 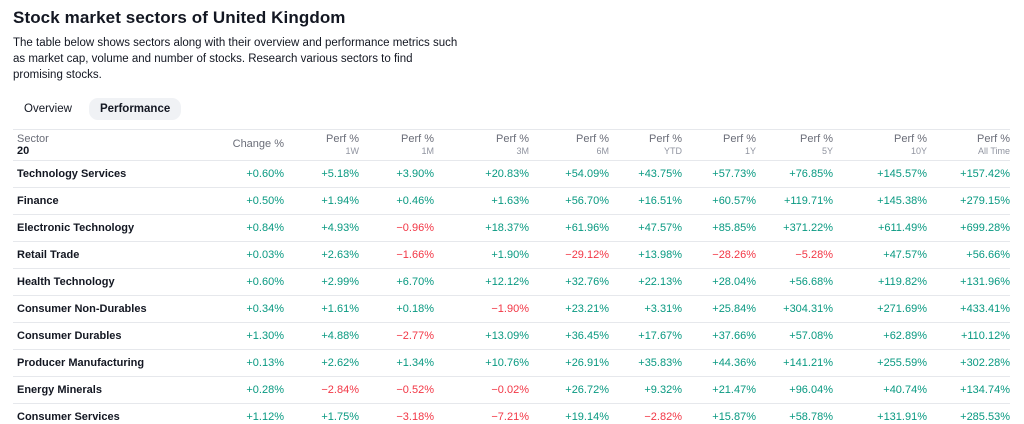 I want to click on perf-value: +4.88%, so click(x=321, y=336).